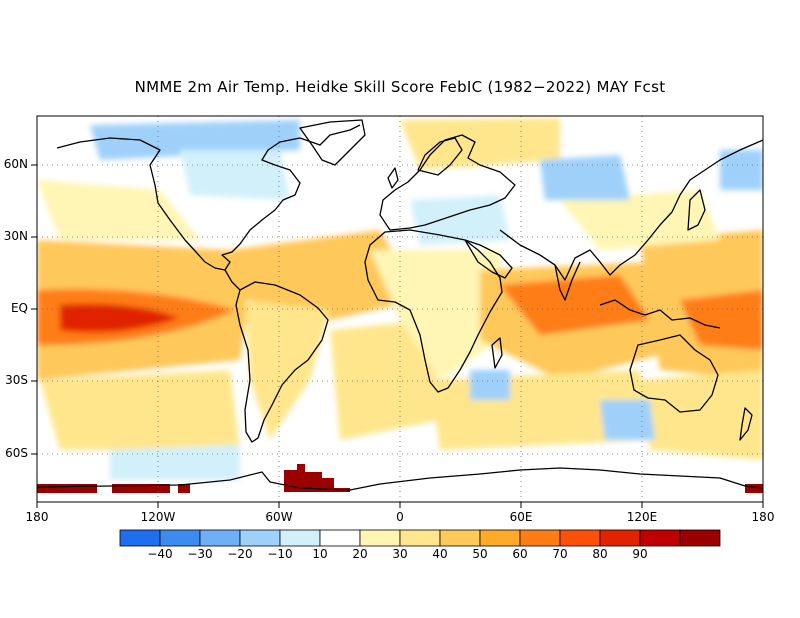 This screenshot has width=800, height=618. What do you see at coordinates (520, 554) in the screenshot?
I see `colorbar-label: 60` at bounding box center [520, 554].